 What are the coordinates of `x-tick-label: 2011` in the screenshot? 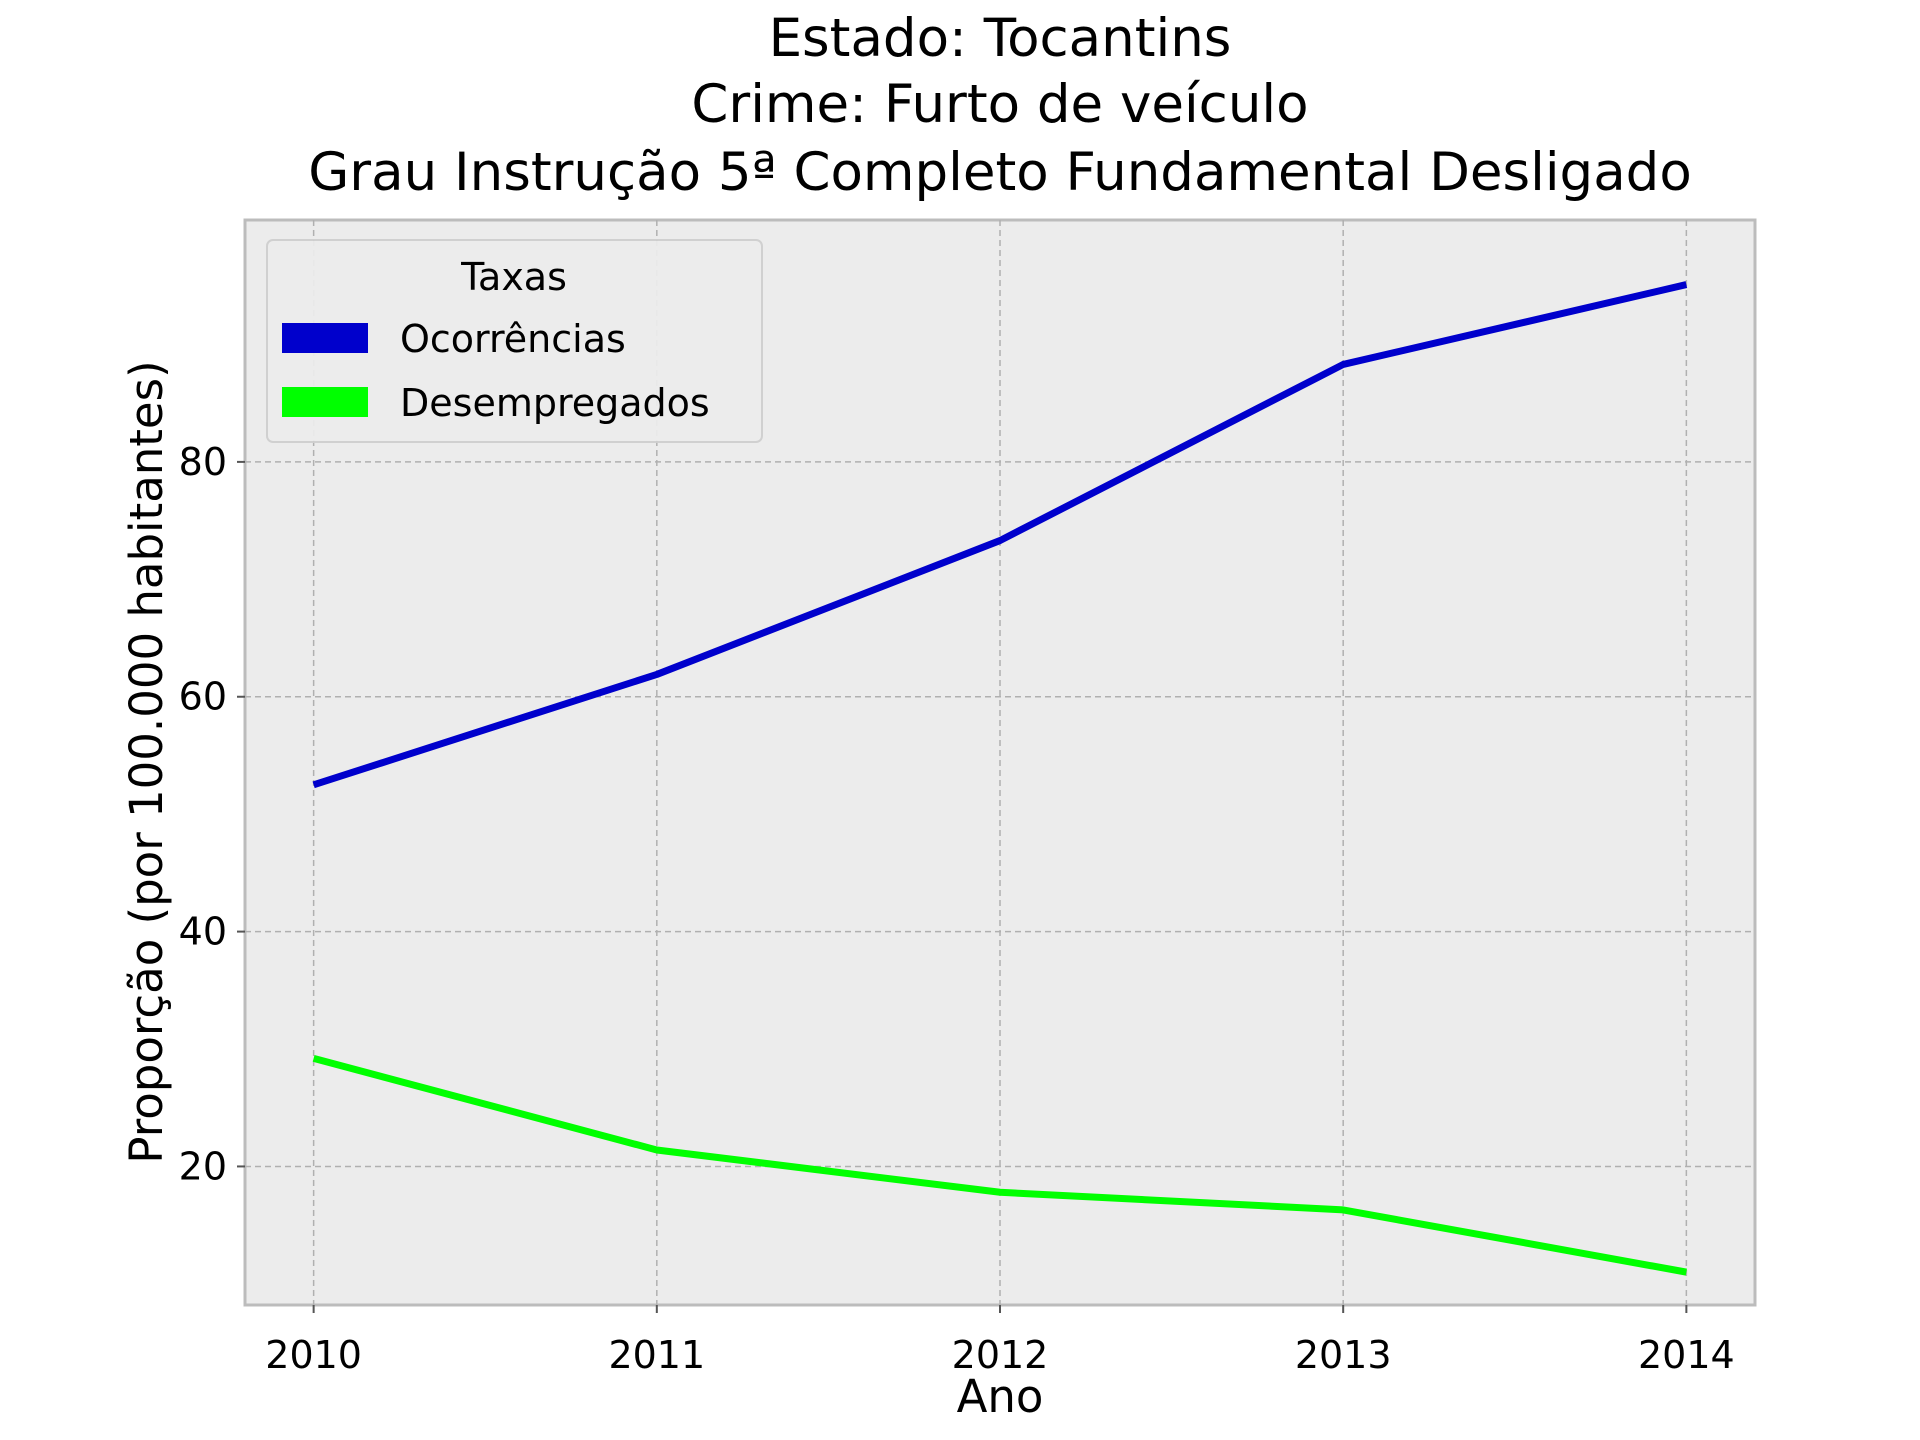 It's located at (656, 1355).